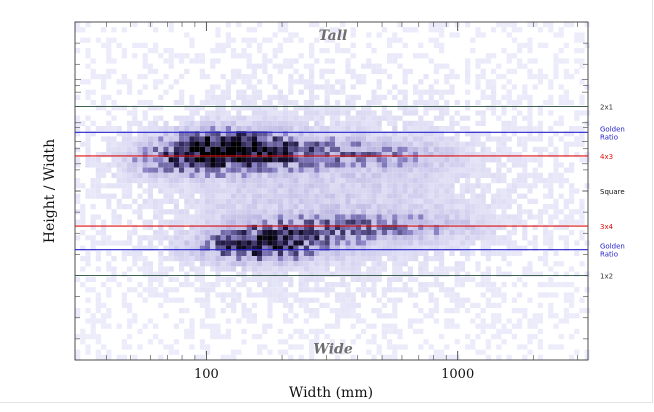  Describe the element at coordinates (609, 137) in the screenshot. I see `reference-line-label: Ratio` at that location.